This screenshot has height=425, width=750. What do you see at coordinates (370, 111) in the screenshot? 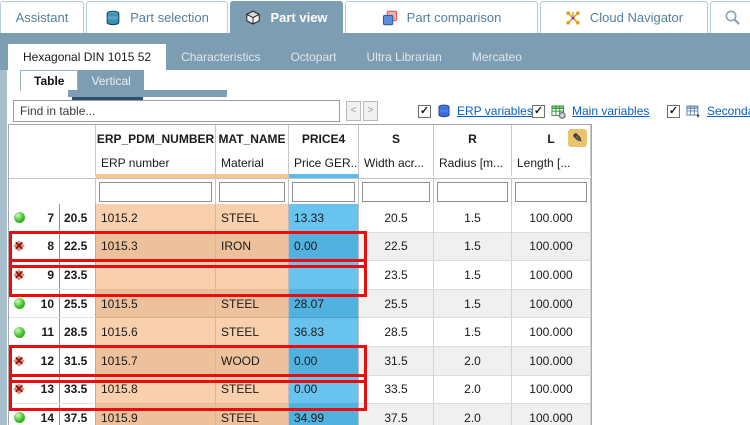
I see `find-next-button: >` at bounding box center [370, 111].